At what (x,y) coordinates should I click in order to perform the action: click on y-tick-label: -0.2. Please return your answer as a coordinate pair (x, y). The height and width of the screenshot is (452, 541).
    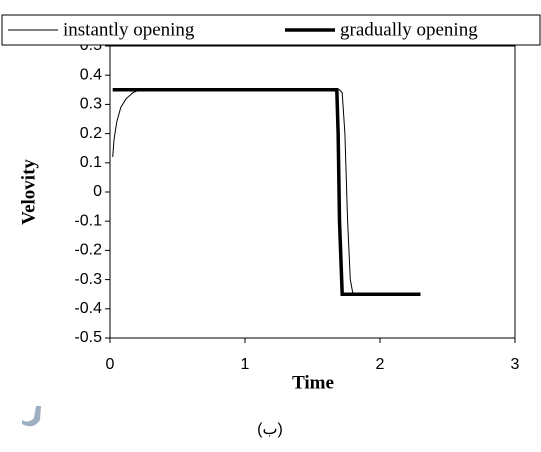
    Looking at the image, I should click on (88, 250).